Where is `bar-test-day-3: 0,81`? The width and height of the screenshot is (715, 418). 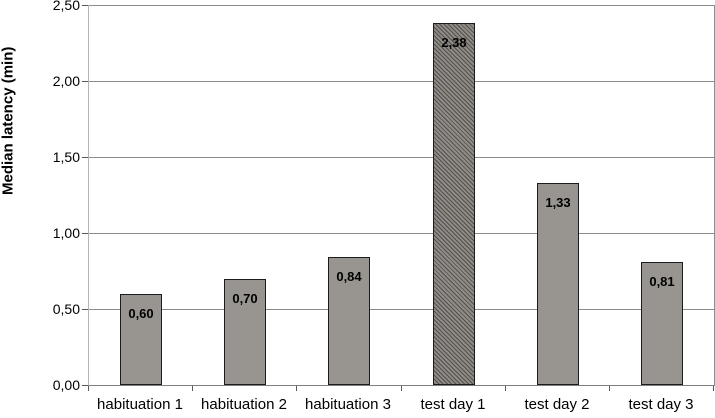 bar-test-day-3: 0,81 is located at coordinates (662, 323).